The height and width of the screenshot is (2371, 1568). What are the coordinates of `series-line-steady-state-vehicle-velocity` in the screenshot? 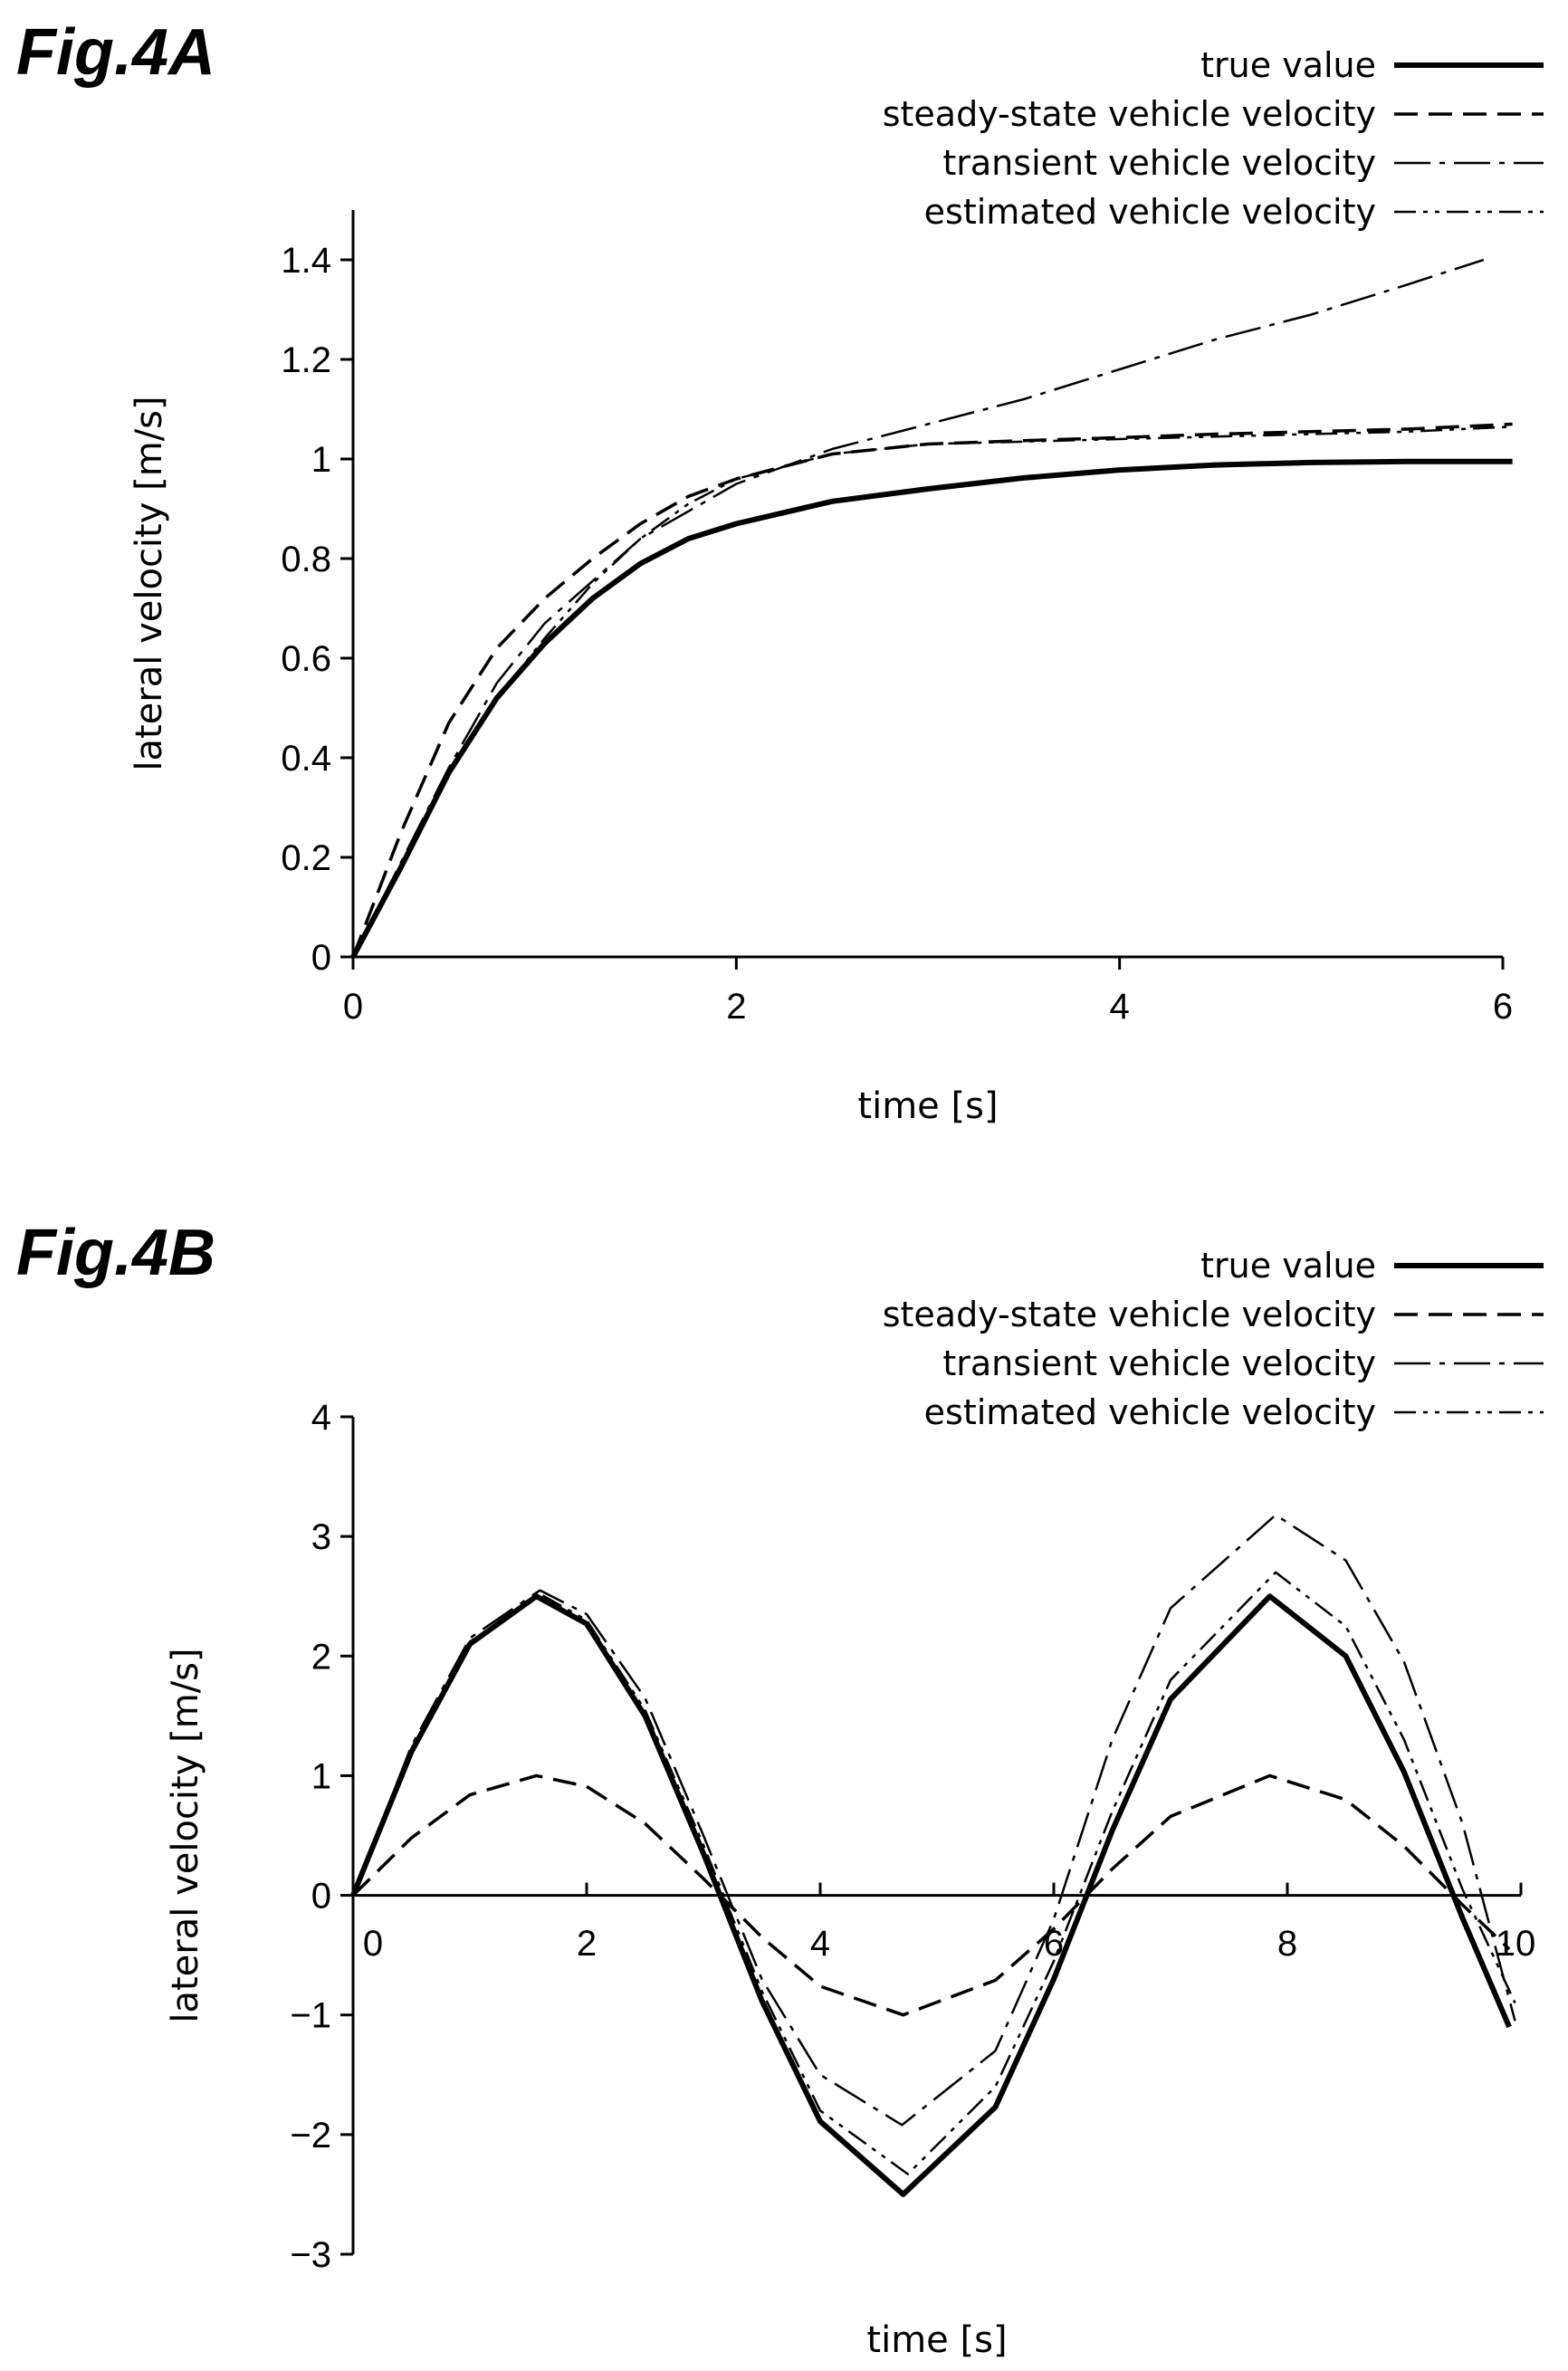 It's located at (931, 1895).